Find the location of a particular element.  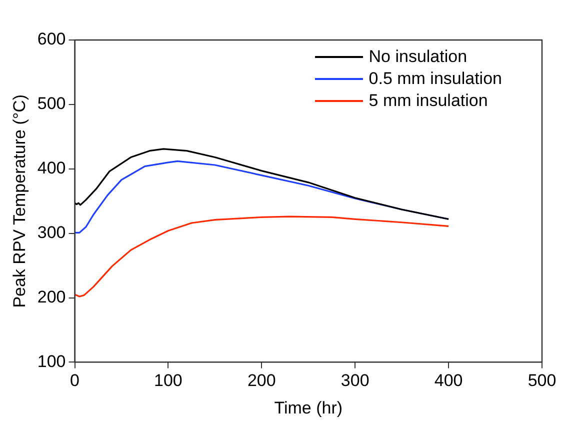

y-tick-label: 600 is located at coordinates (51, 39).